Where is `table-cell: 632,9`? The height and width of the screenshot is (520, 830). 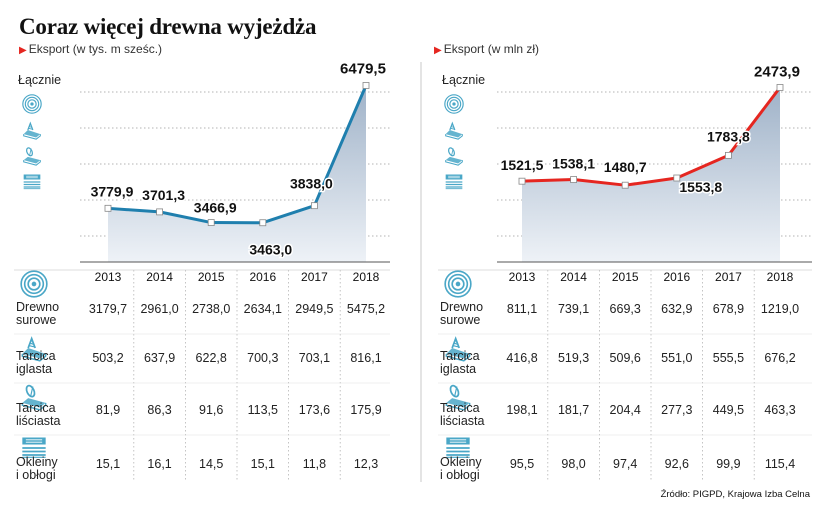 table-cell: 632,9 is located at coordinates (676, 309).